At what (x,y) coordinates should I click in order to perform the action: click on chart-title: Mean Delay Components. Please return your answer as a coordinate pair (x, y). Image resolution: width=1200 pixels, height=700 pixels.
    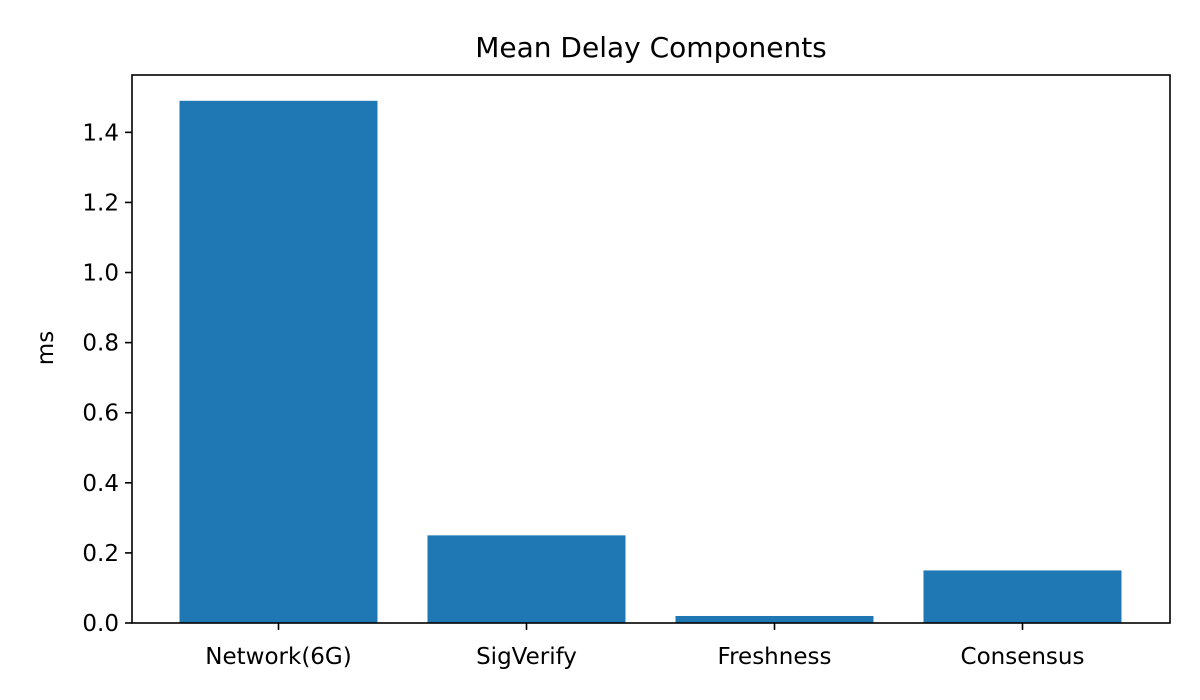
    Looking at the image, I should click on (651, 47).